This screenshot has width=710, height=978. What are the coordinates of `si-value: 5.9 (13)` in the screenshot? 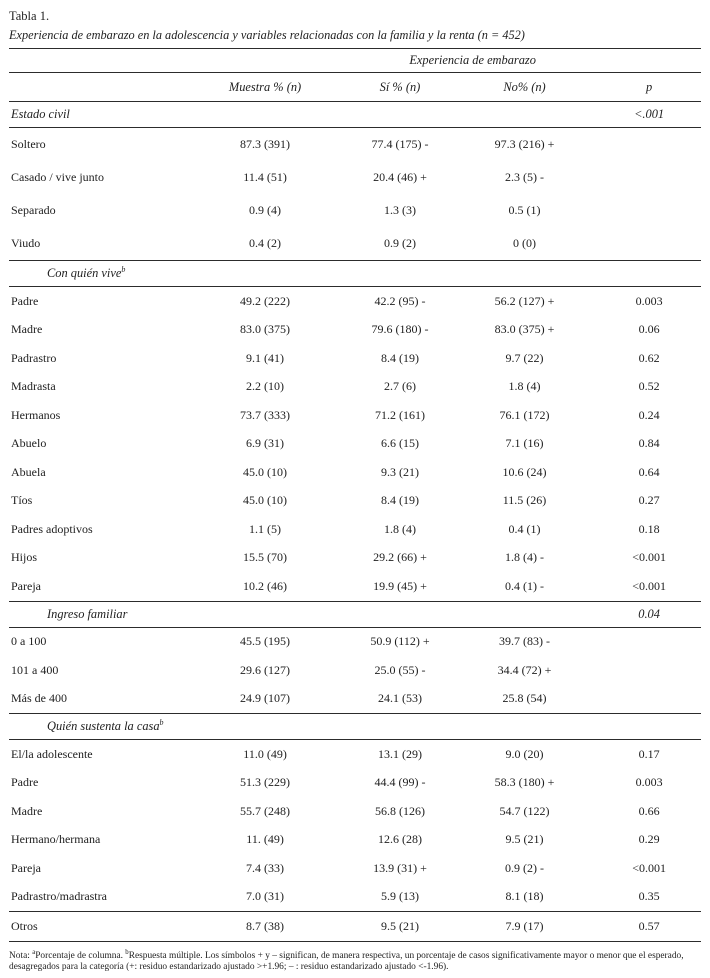 It's located at (399, 896).